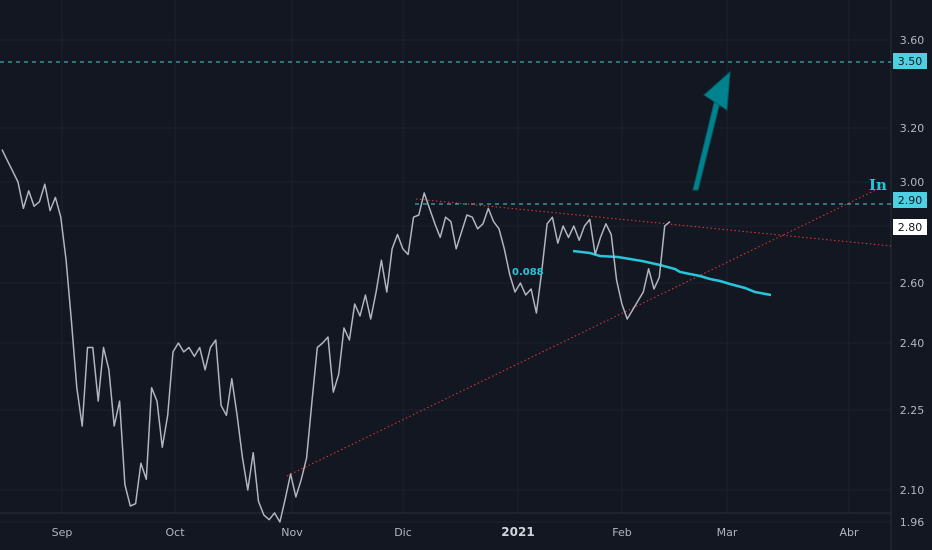  Describe the element at coordinates (727, 532) in the screenshot. I see `x-tick-label: Mar` at that location.